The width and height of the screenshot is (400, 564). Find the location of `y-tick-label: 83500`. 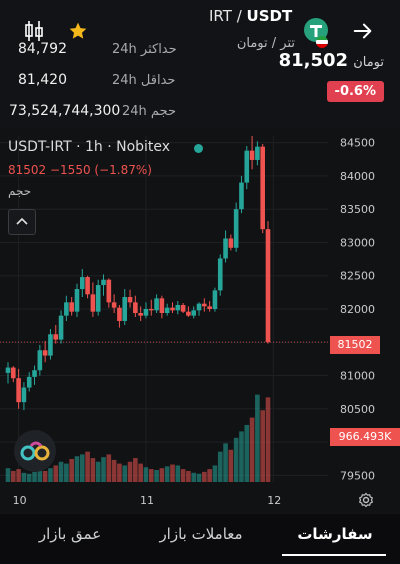

y-tick-label: 83500 is located at coordinates (357, 209).